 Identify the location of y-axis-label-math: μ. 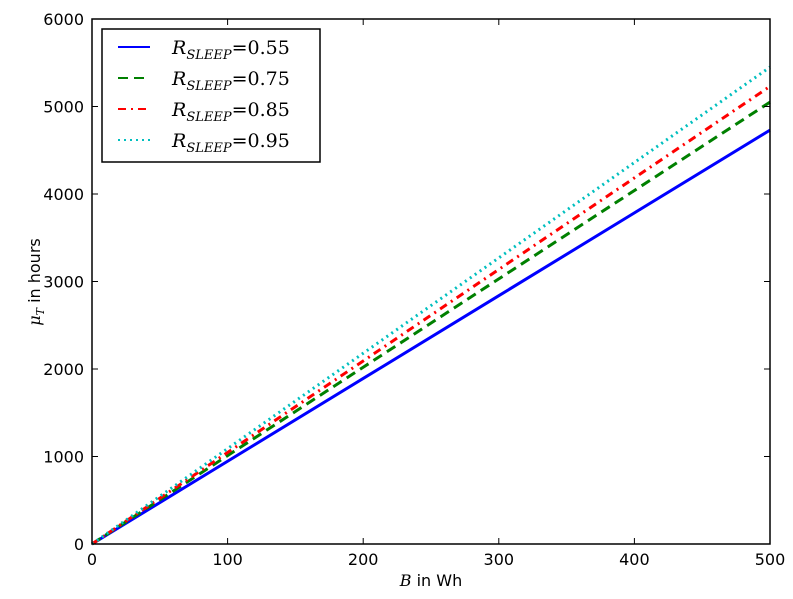
(34, 320).